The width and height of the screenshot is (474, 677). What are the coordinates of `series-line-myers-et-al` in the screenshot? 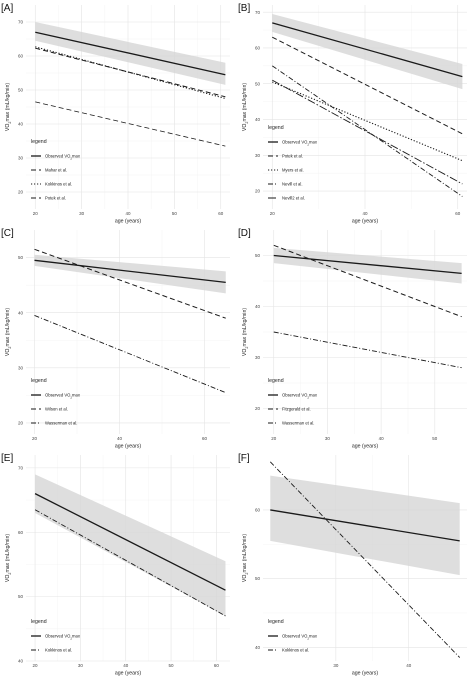 It's located at (367, 121).